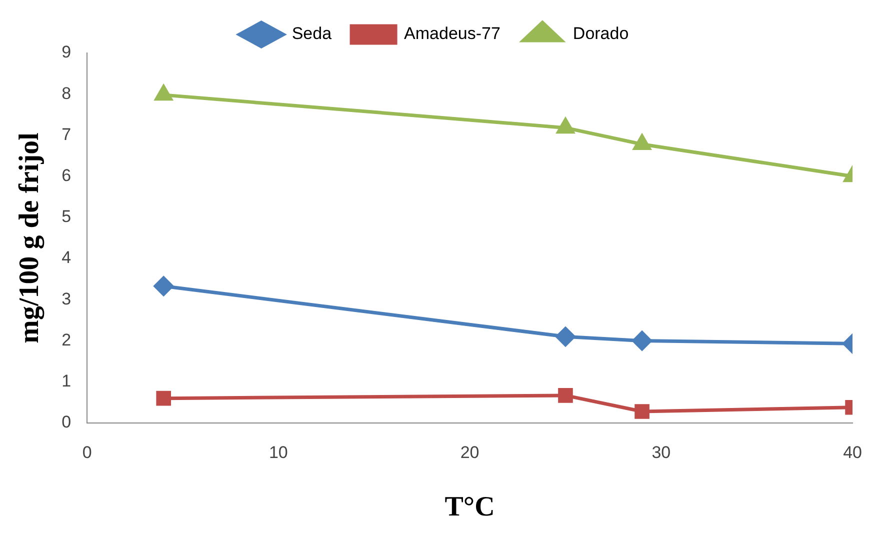 The height and width of the screenshot is (533, 876). I want to click on y-axis-title: mg/100 g de frijol, so click(30, 238).